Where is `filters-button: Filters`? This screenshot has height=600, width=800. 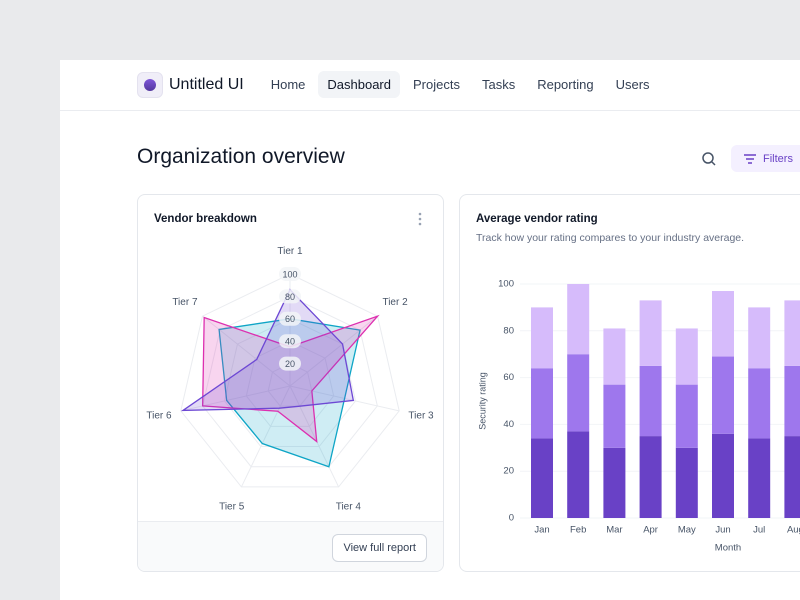
filters-button: Filters is located at coordinates (765, 158).